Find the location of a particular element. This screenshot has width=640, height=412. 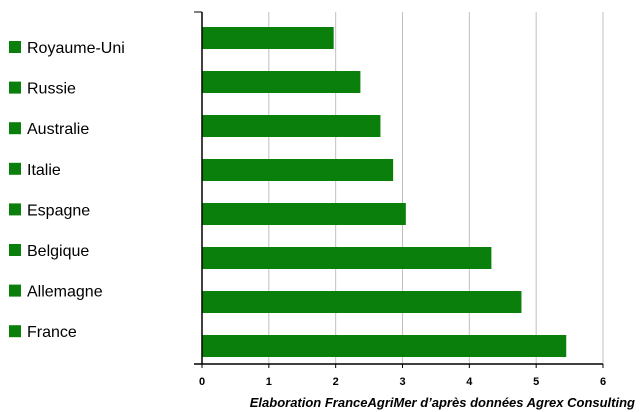

bar-russie is located at coordinates (281, 82).